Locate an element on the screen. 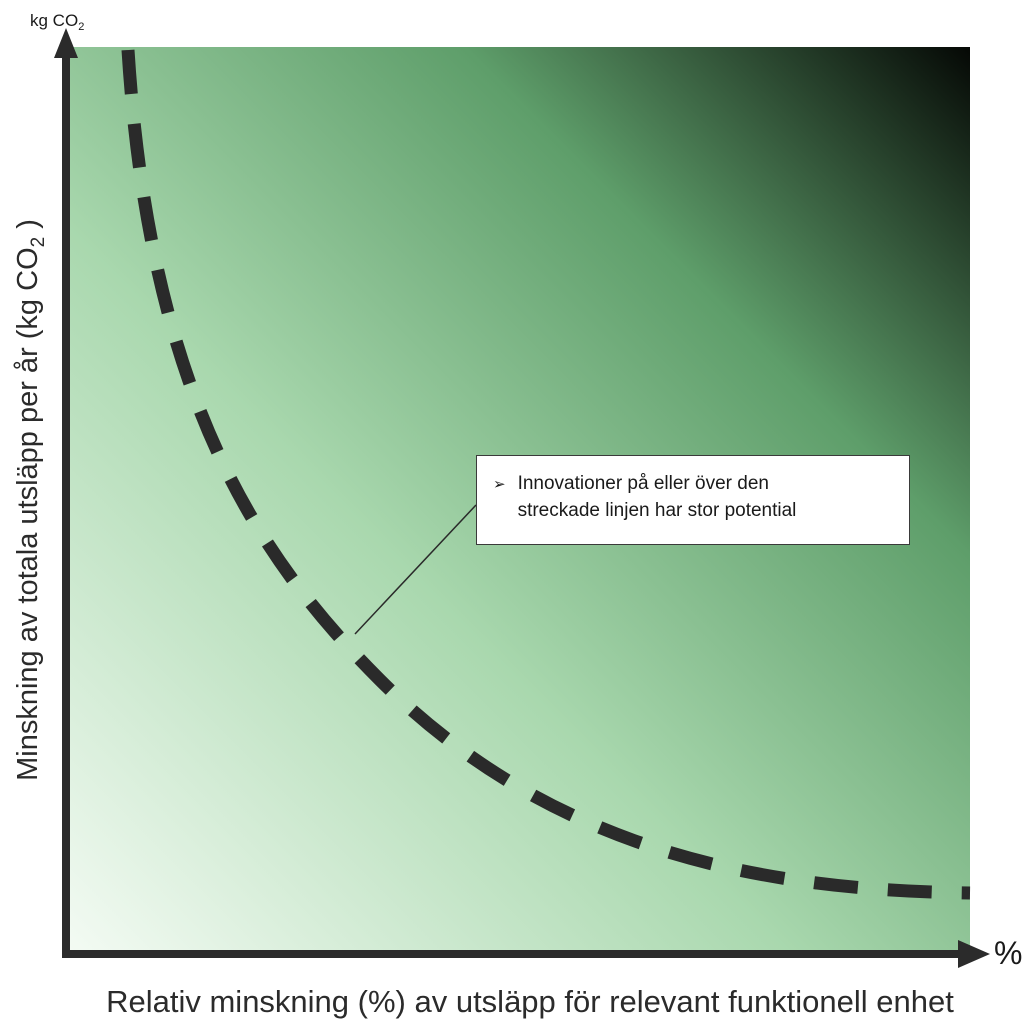  callout-text-line-1: Innovationer på eller över den is located at coordinates (657, 483).